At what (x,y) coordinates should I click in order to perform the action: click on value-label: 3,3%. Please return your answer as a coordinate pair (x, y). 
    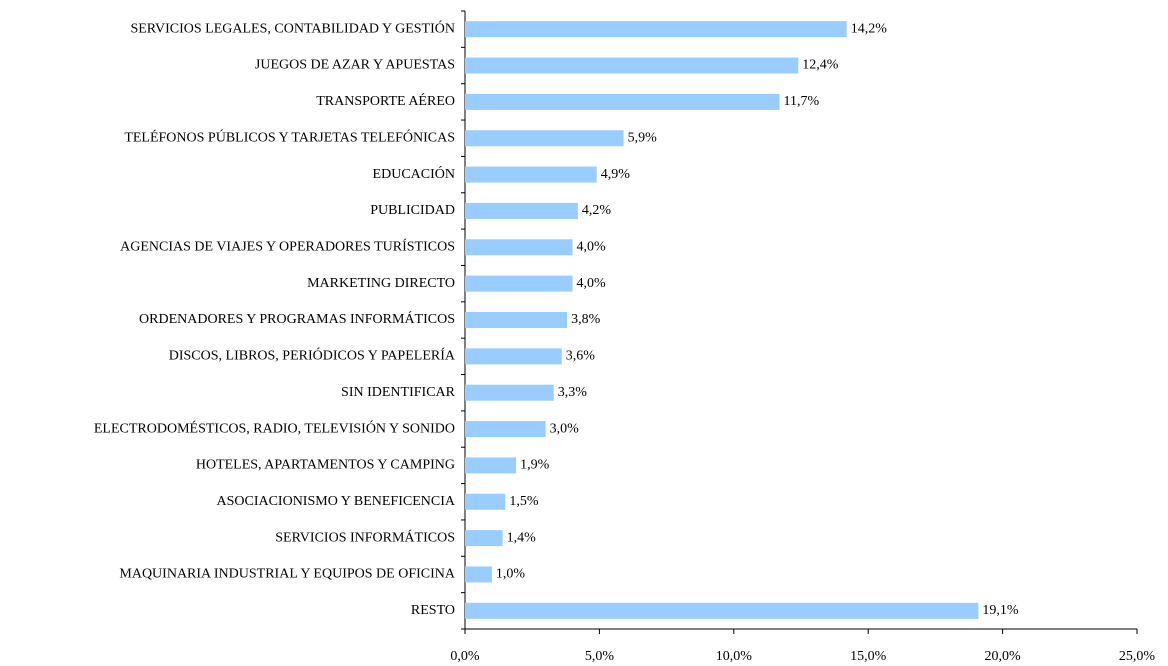
    Looking at the image, I should click on (573, 392).